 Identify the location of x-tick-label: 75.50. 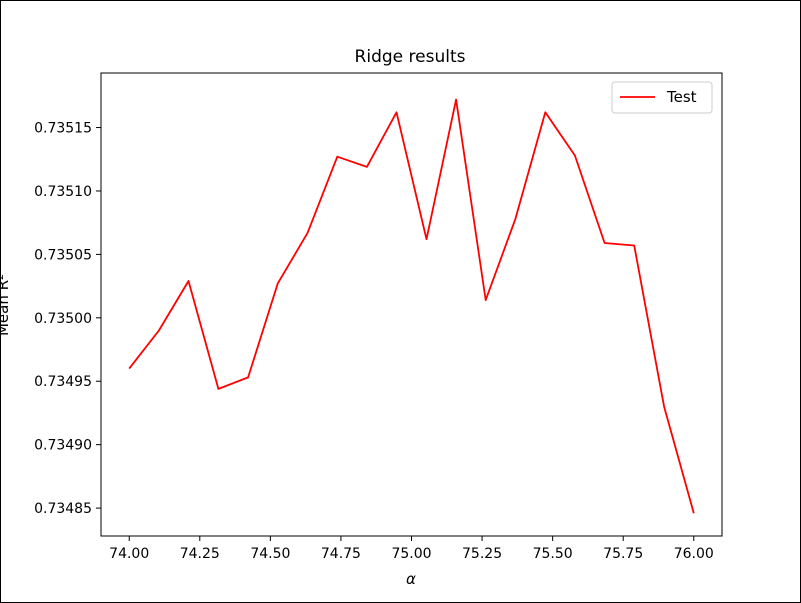
(553, 554).